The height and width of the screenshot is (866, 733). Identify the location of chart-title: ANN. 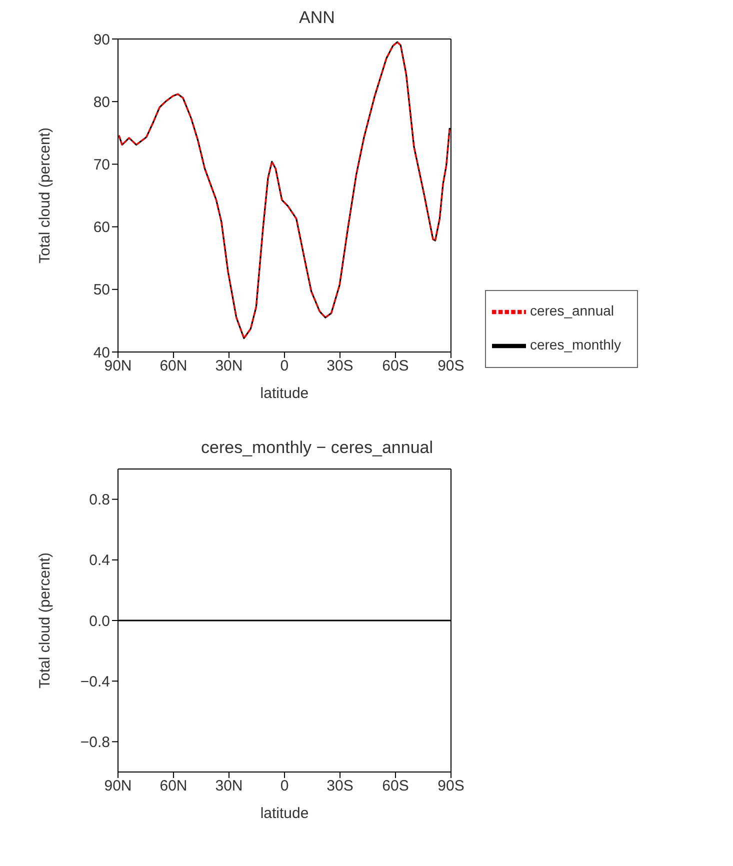
(317, 18).